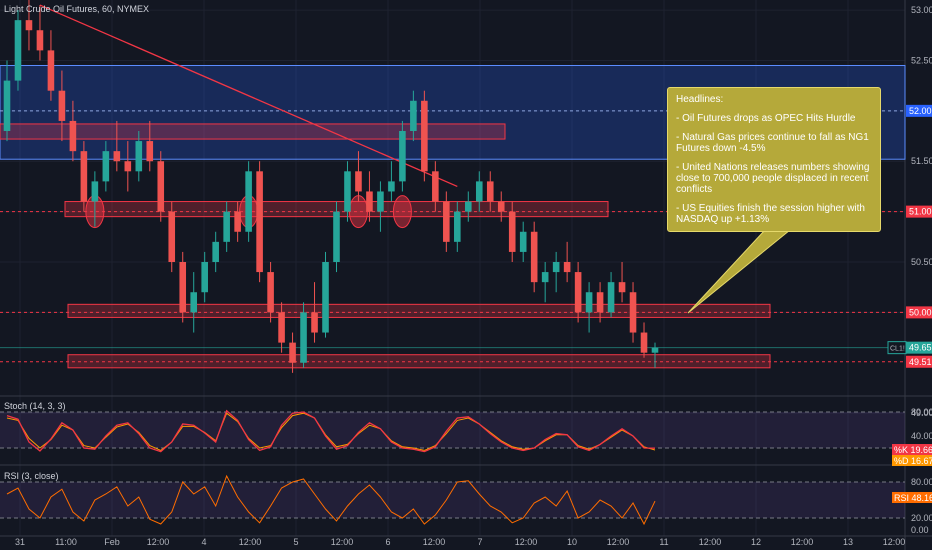 The image size is (932, 550). What do you see at coordinates (20, 542) in the screenshot?
I see `time-tick-label: 31` at bounding box center [20, 542].